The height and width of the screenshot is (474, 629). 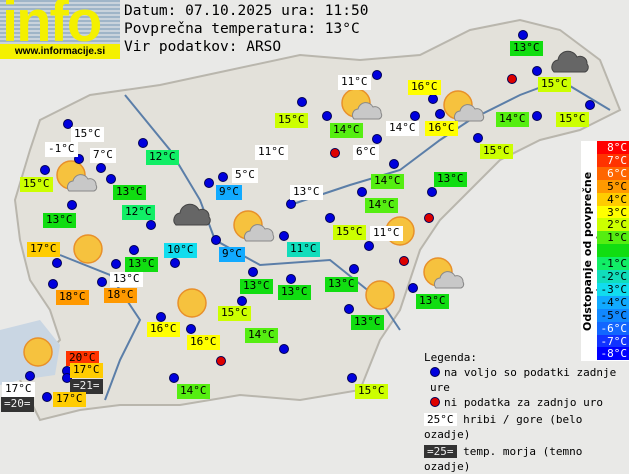 I want to click on scale-row: 2°C, so click(x=613, y=225).